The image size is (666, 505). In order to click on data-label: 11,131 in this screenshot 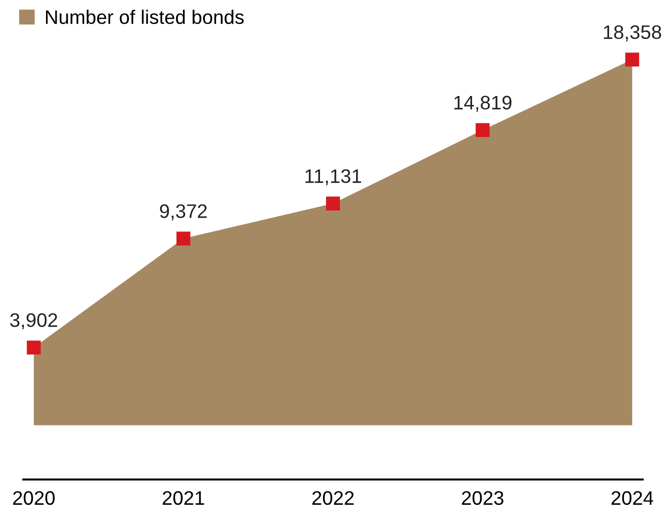, I will do `click(333, 177)`.